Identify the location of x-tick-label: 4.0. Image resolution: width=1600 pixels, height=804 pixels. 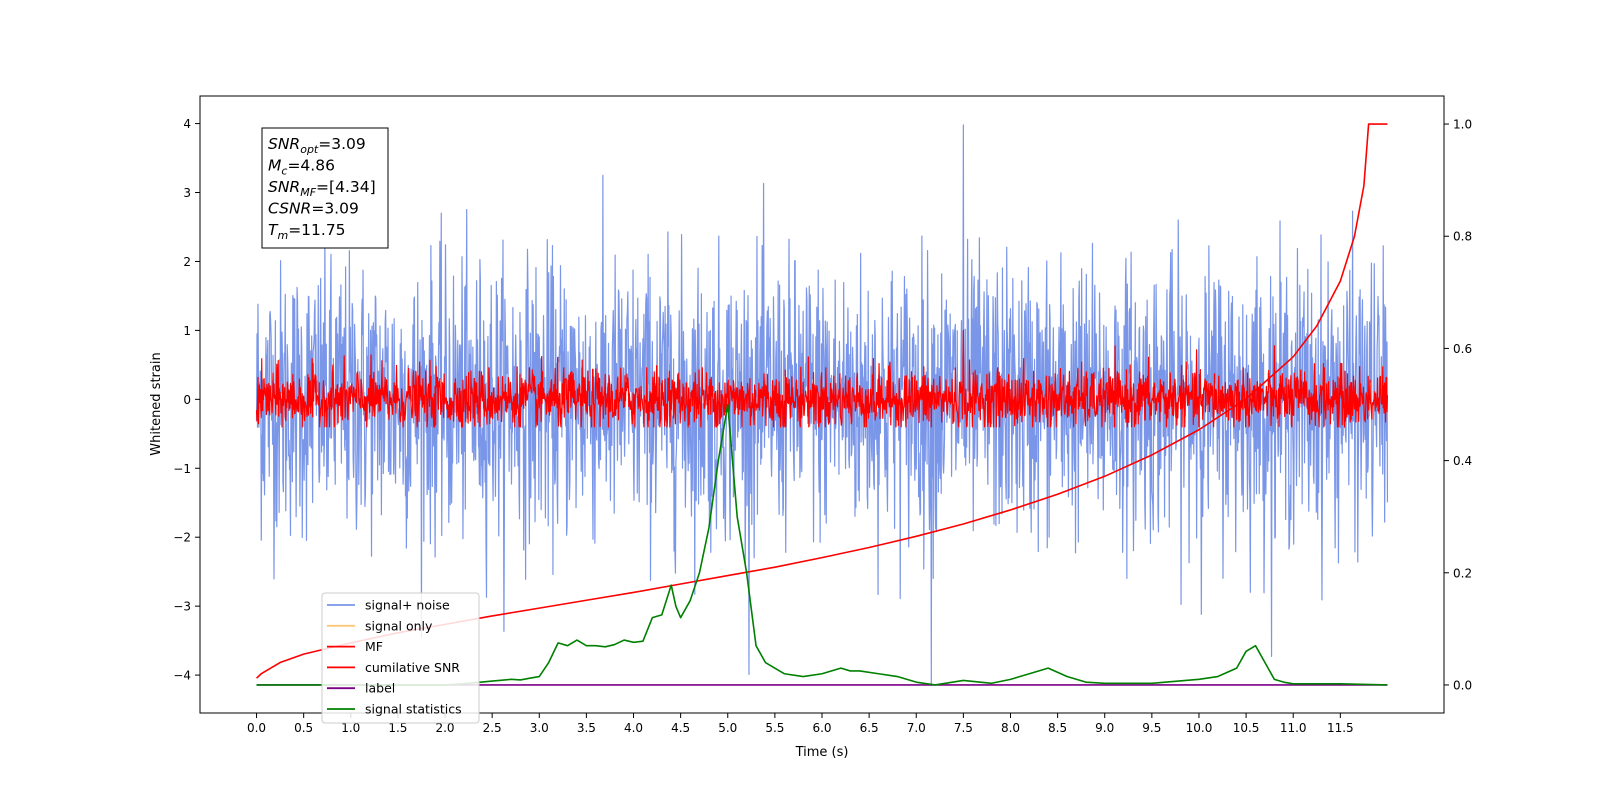
(633, 728).